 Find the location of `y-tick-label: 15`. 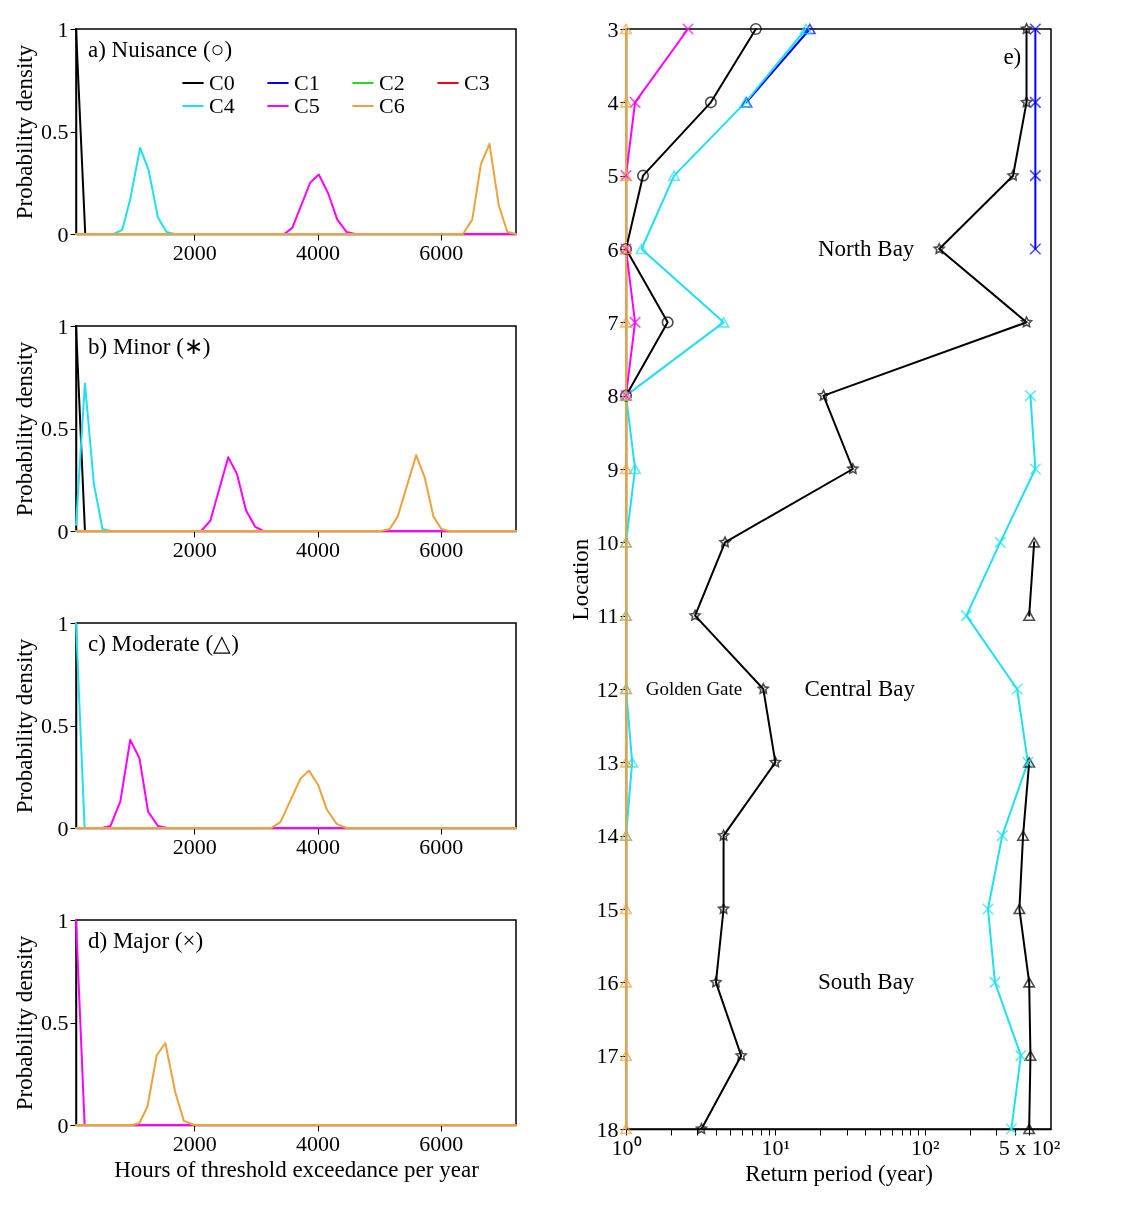

y-tick-label: 15 is located at coordinates (607, 909).